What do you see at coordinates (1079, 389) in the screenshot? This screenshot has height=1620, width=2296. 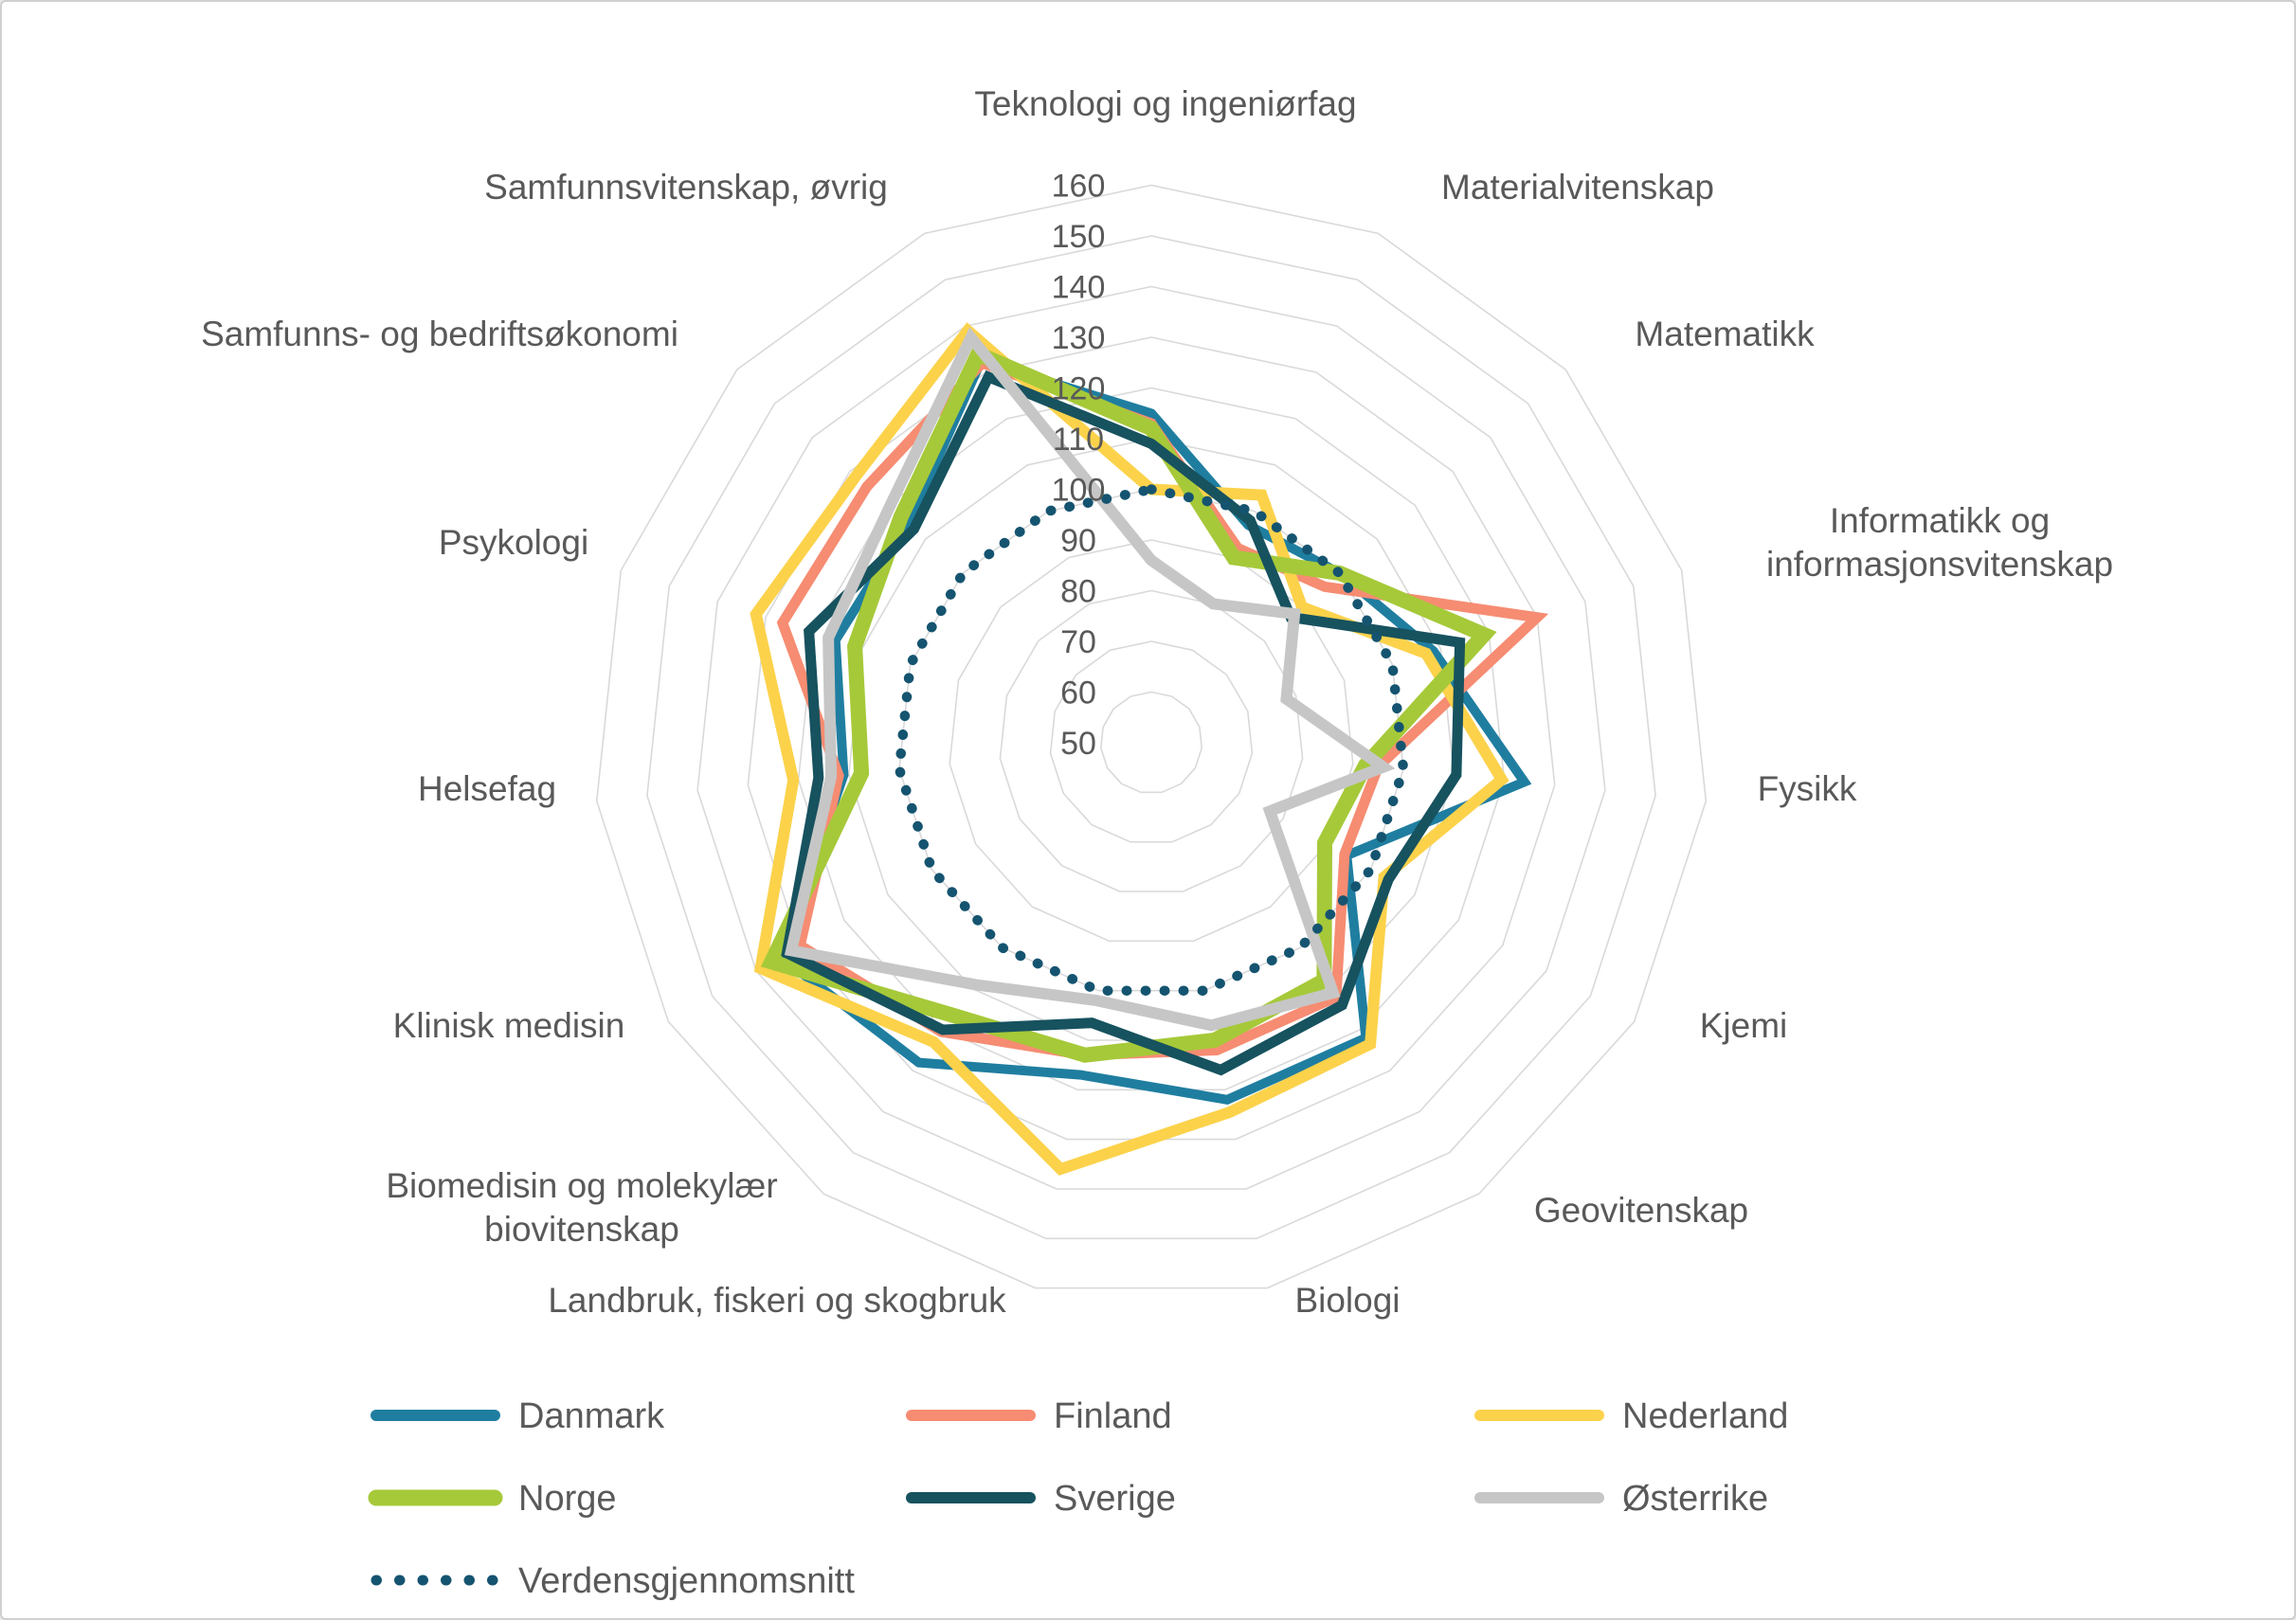 I see `radial-tick-120: 120` at bounding box center [1079, 389].